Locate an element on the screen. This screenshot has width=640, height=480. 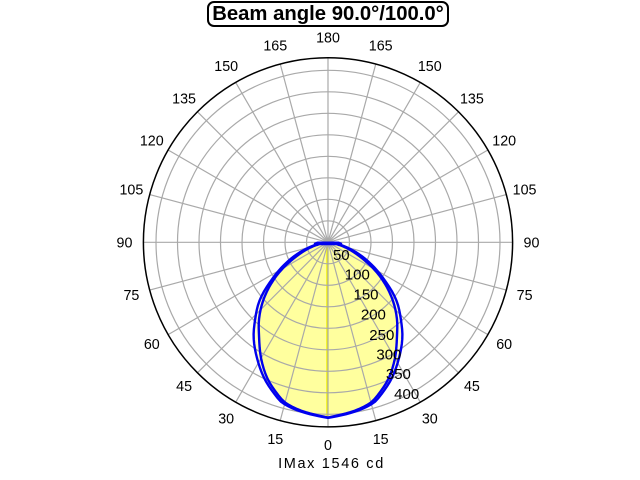
svg-text: 300 is located at coordinates (388, 355).